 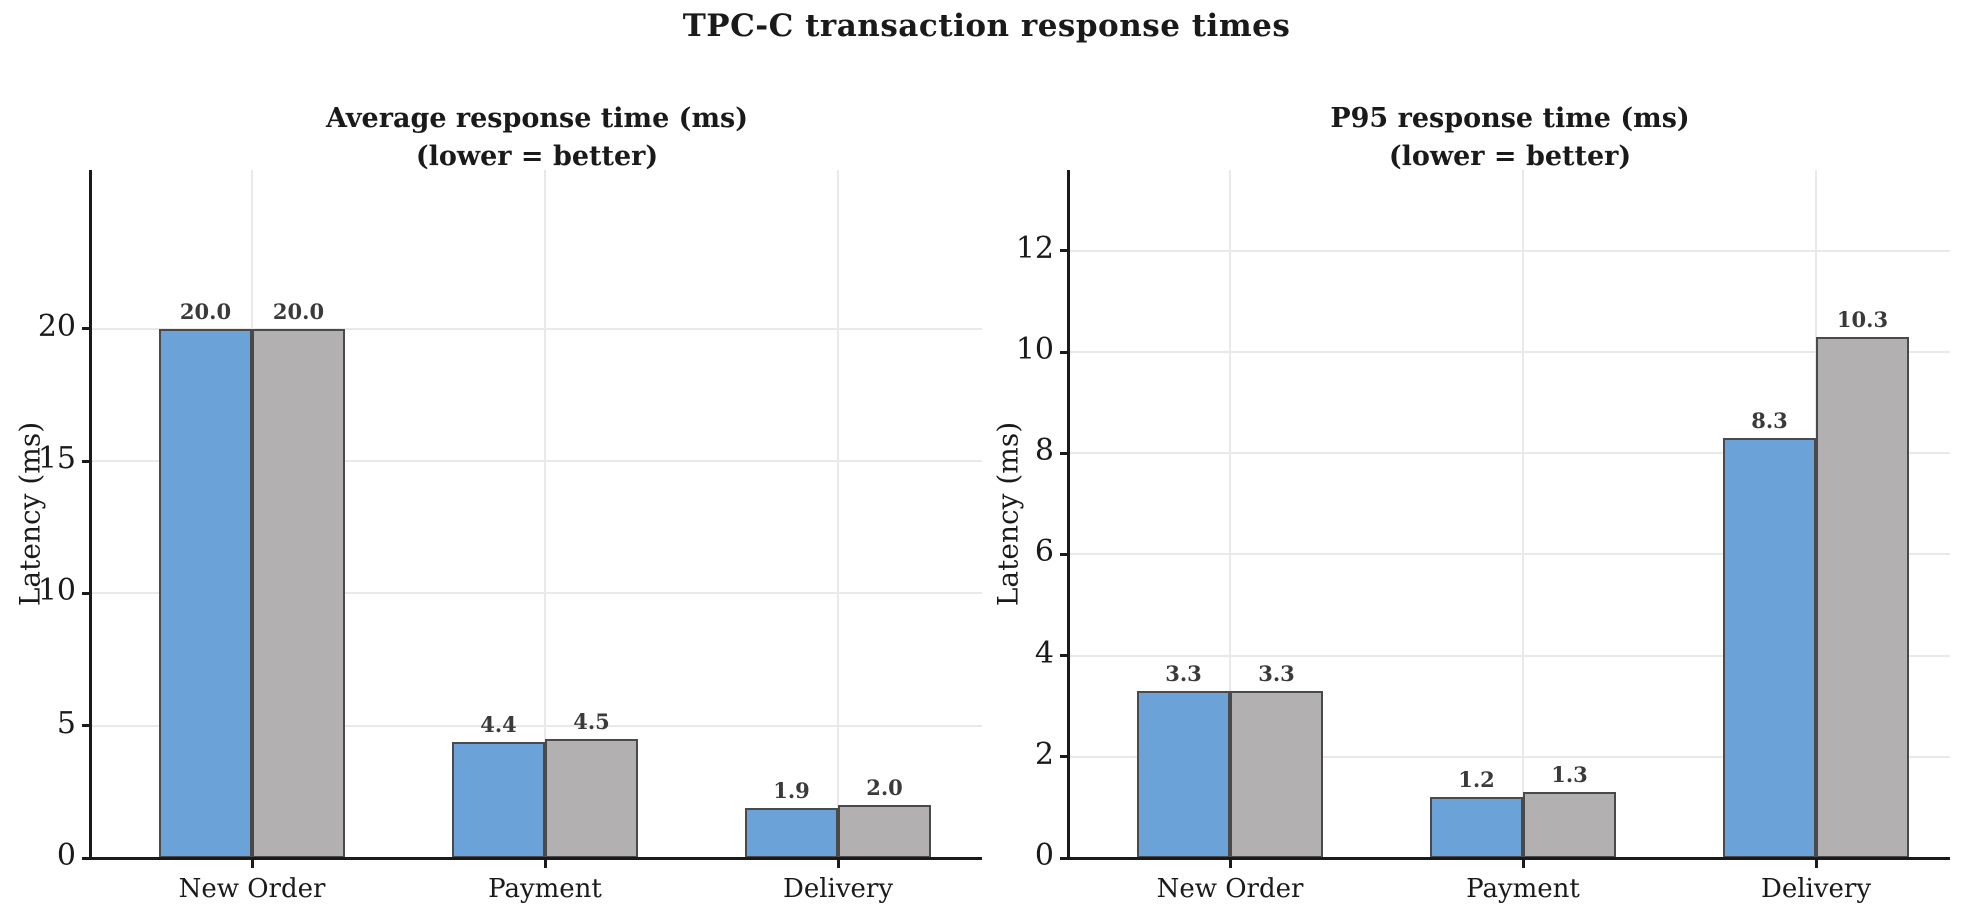 I want to click on y-tick-label: 4, so click(x=1044, y=653).